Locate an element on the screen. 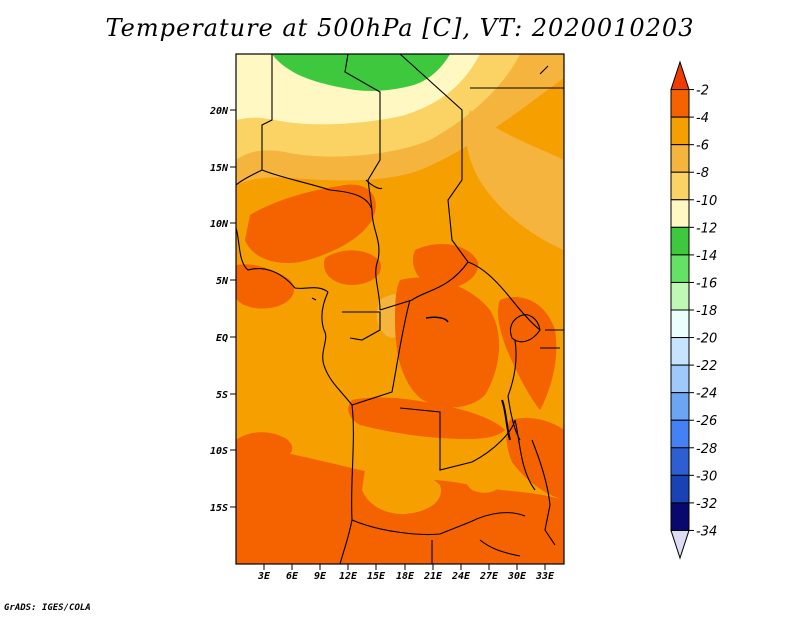 The width and height of the screenshot is (800, 618). y-tick-label: 10N is located at coordinates (219, 224).